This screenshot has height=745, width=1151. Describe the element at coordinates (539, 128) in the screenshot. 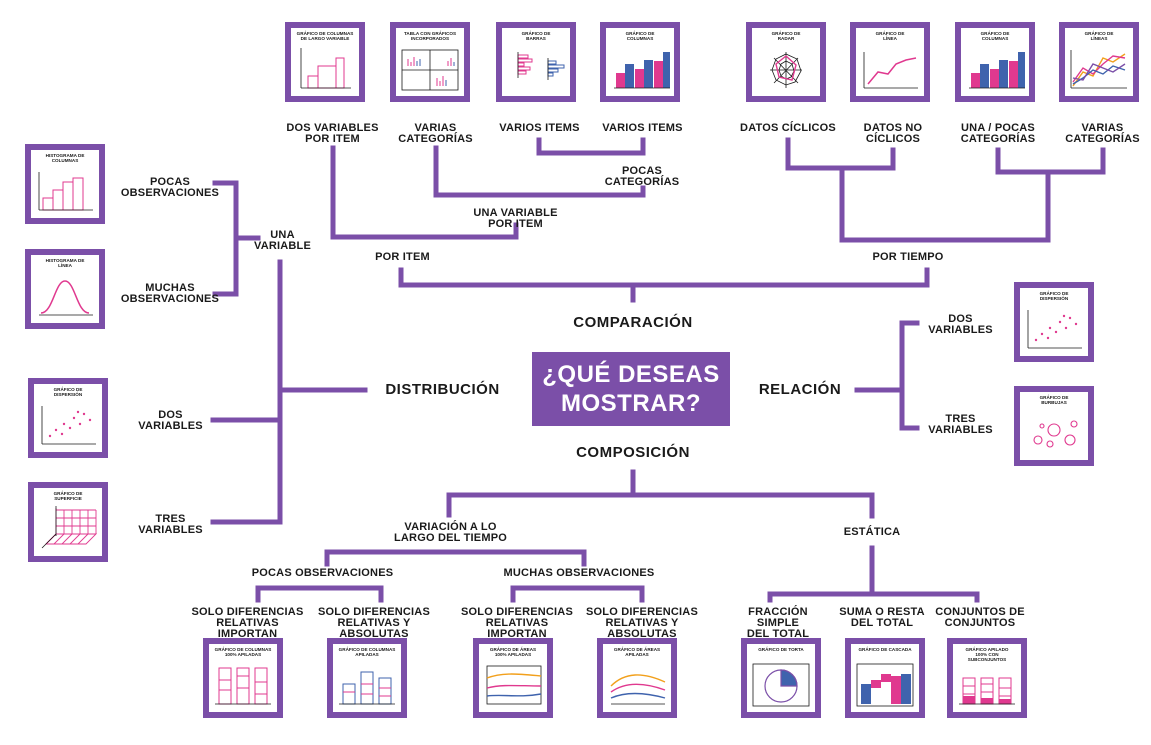

I see `label-varios-items-1: VARIOS ITEMS` at that location.